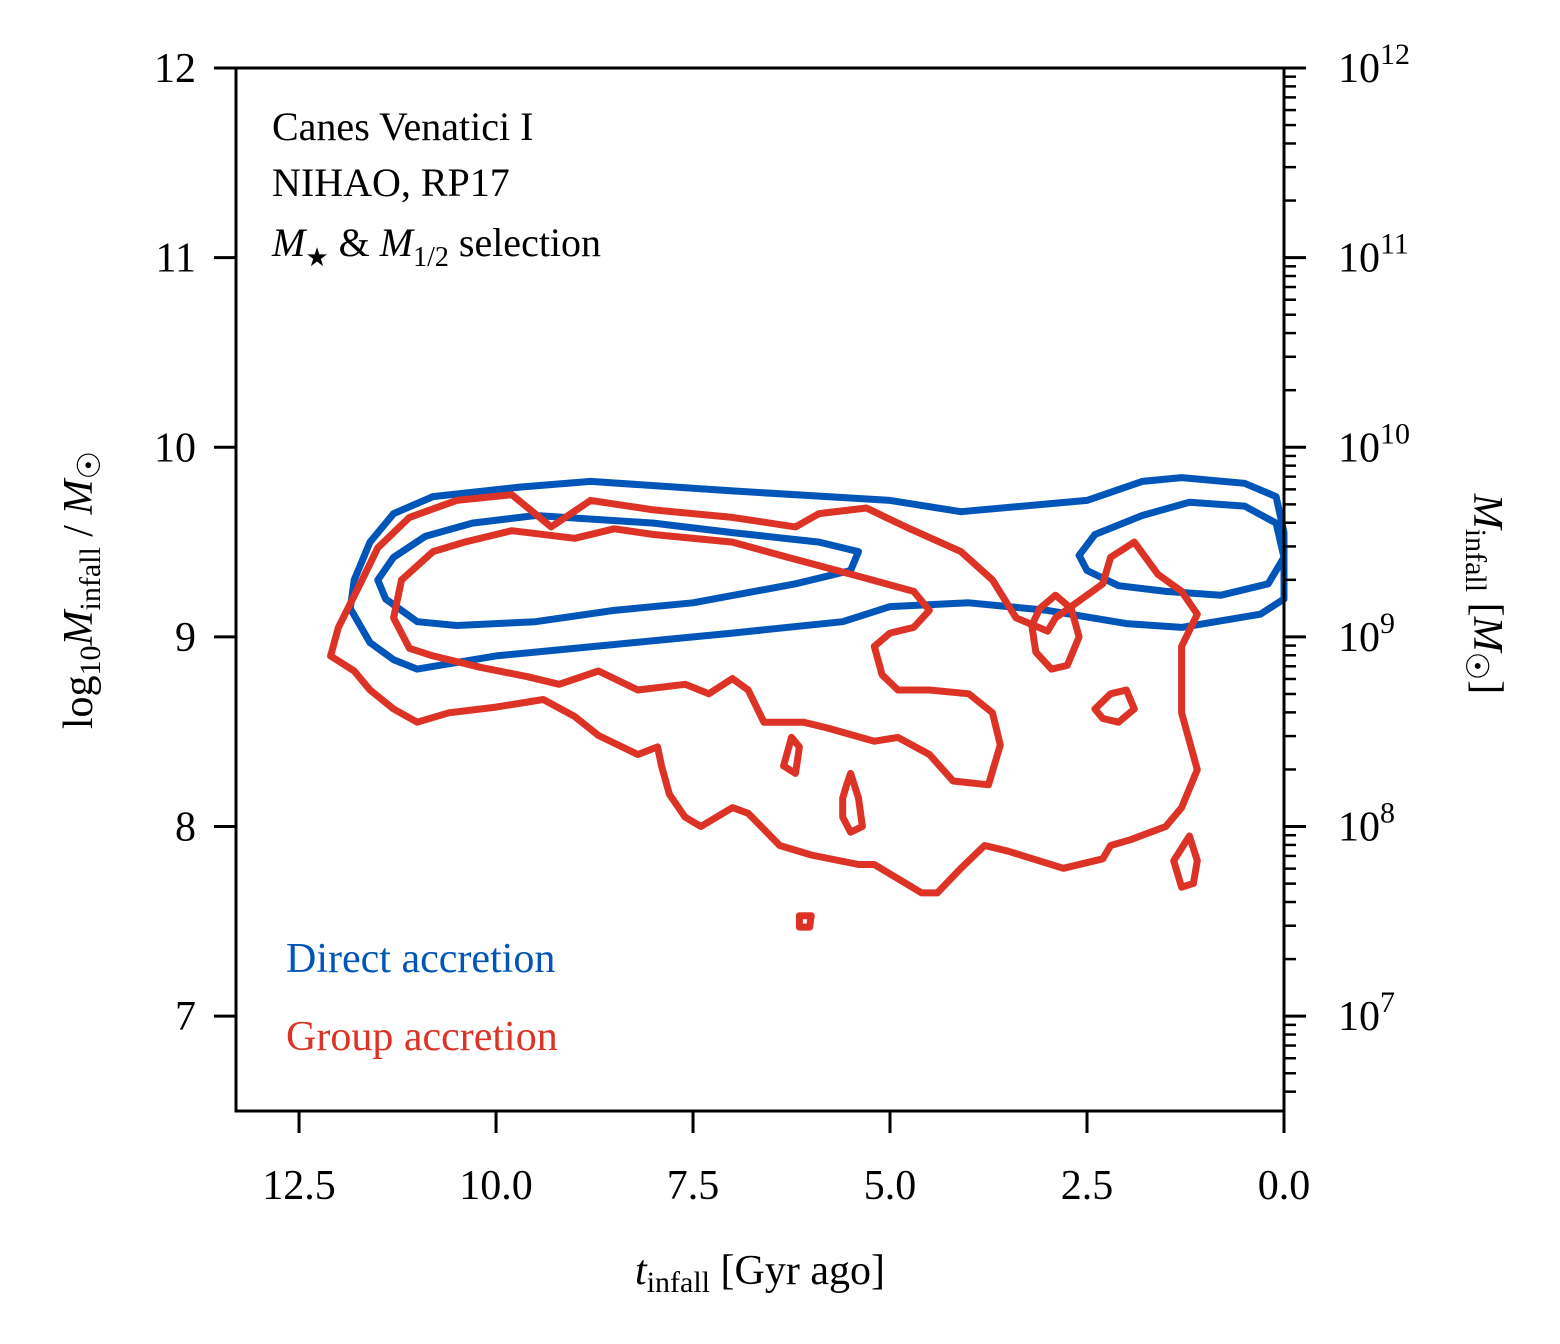 The height and width of the screenshot is (1344, 1560). I want to click on legend-group-accretion: Group accretion, so click(422, 1037).